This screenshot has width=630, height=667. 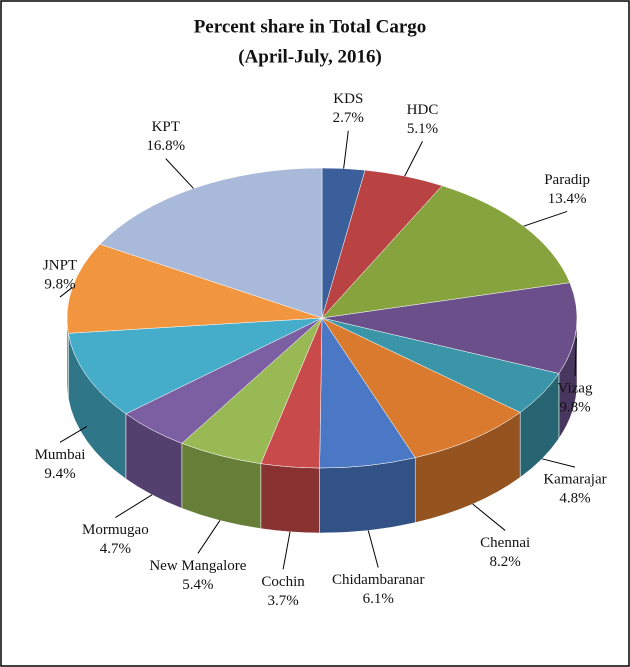 I want to click on value-label: 6.1%, so click(x=378, y=599).